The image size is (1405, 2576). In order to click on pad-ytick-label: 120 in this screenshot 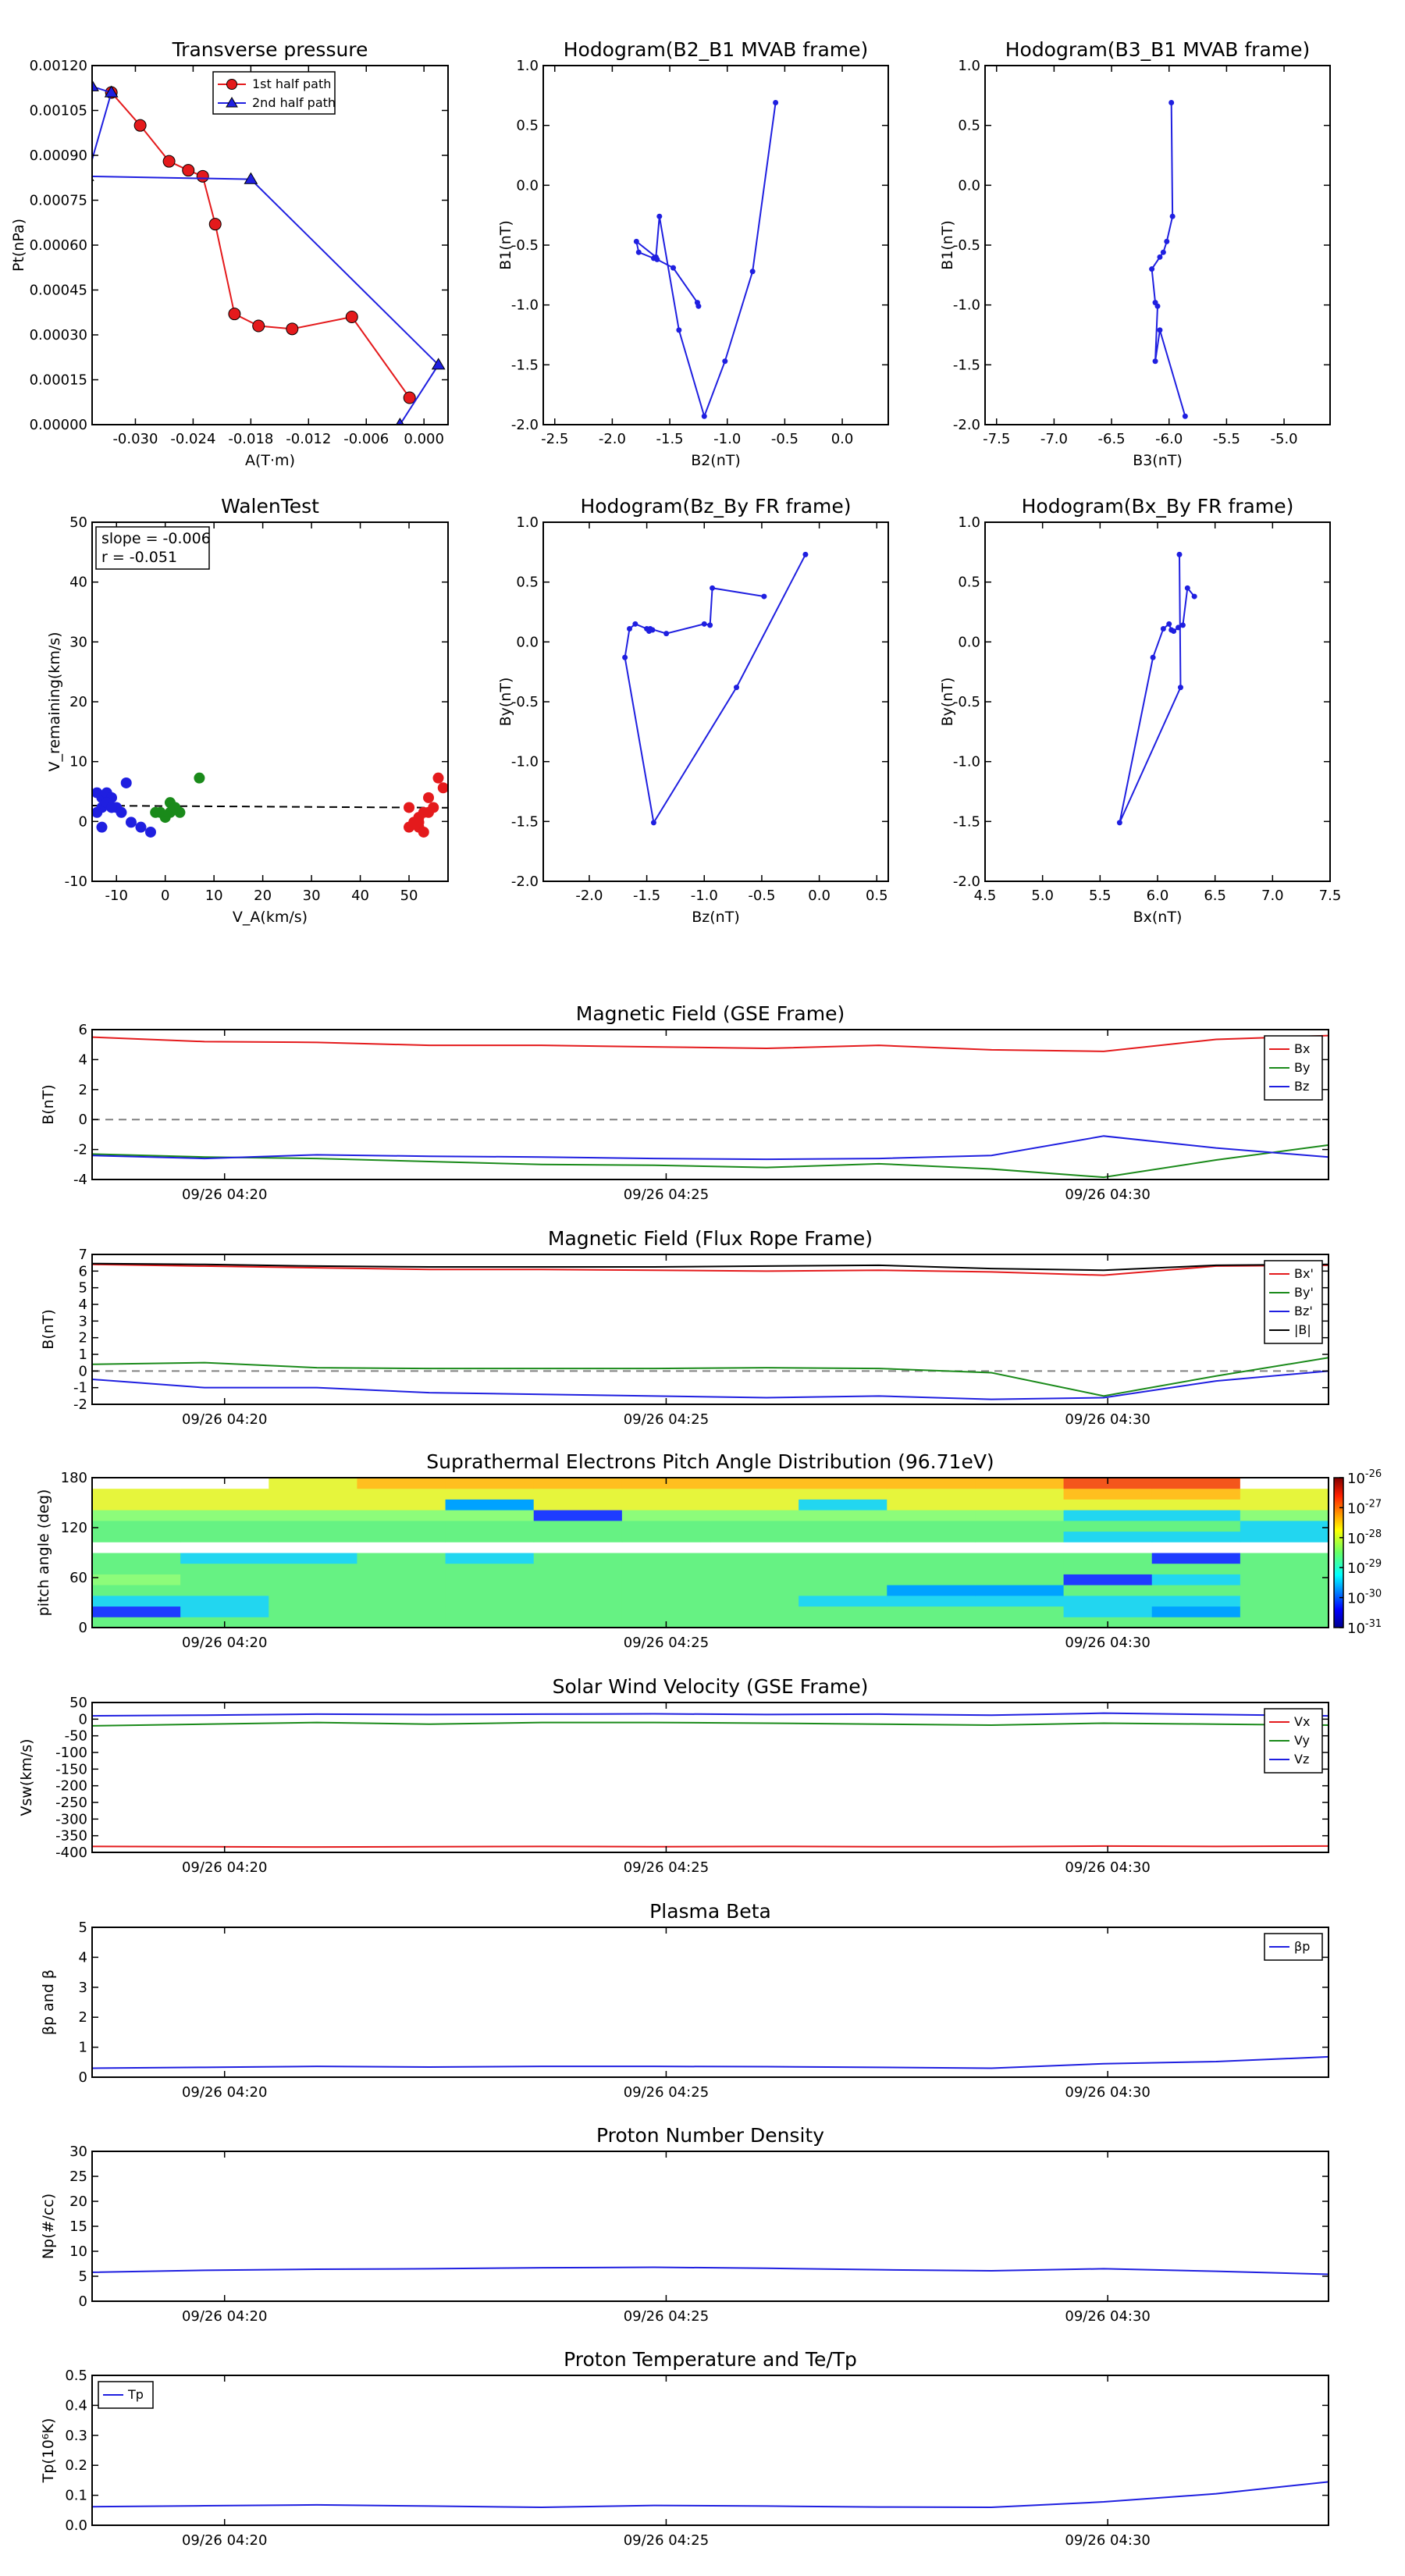, I will do `click(74, 1528)`.